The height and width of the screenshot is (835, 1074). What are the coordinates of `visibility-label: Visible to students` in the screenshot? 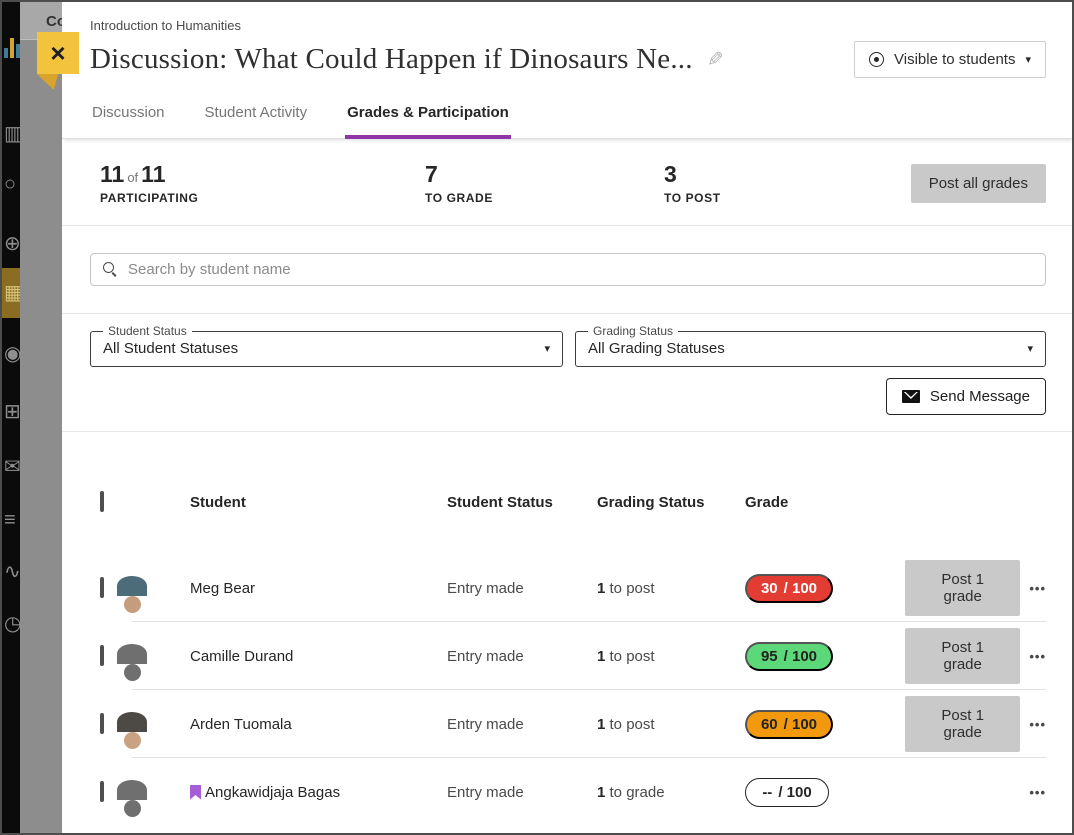 It's located at (955, 59).